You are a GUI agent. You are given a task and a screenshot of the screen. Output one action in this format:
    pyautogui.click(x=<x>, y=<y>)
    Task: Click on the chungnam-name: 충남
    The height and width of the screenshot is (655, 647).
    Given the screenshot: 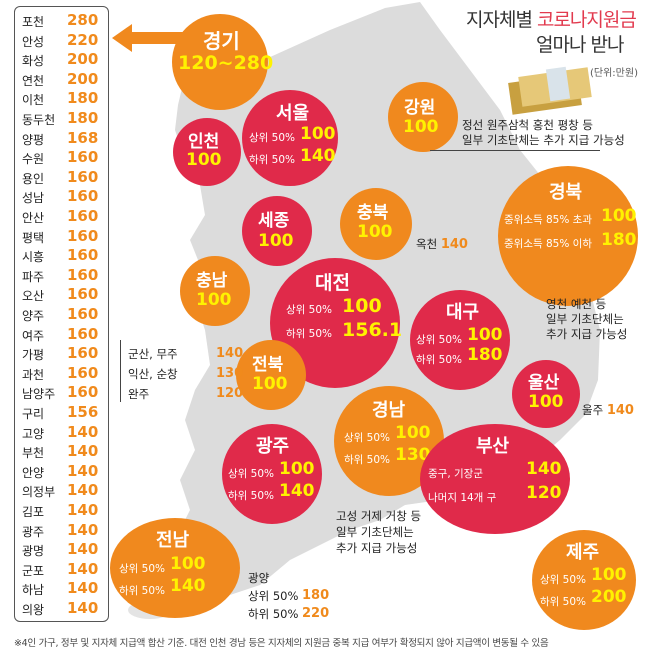 What is the action you would take?
    pyautogui.click(x=212, y=281)
    